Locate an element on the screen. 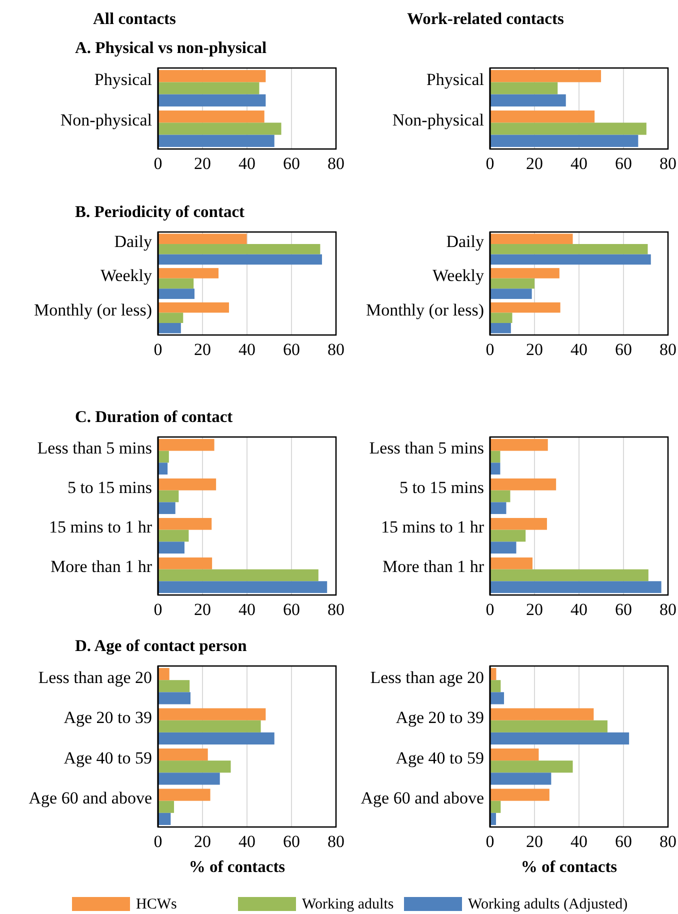 This screenshot has height=914, width=678. chart-title: B. Periodicity of contact is located at coordinates (160, 211).